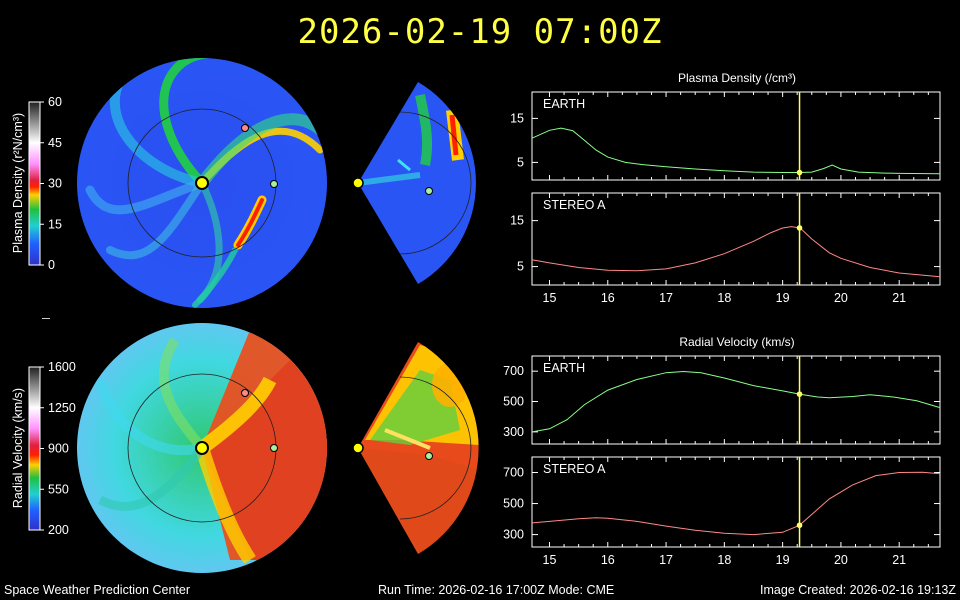  Describe the element at coordinates (51, 265) in the screenshot. I see `density-colorbar-tick-label: 0` at that location.